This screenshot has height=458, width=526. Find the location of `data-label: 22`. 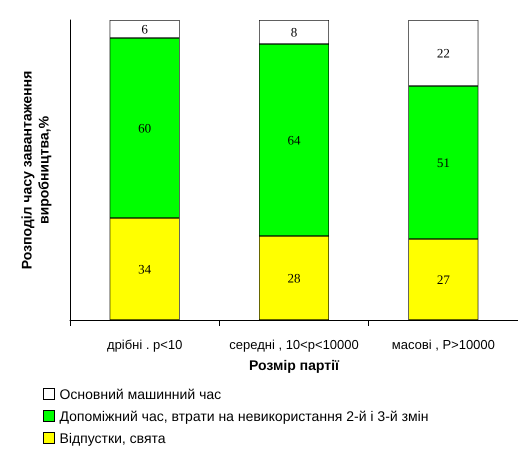

data-label: 22 is located at coordinates (443, 53).